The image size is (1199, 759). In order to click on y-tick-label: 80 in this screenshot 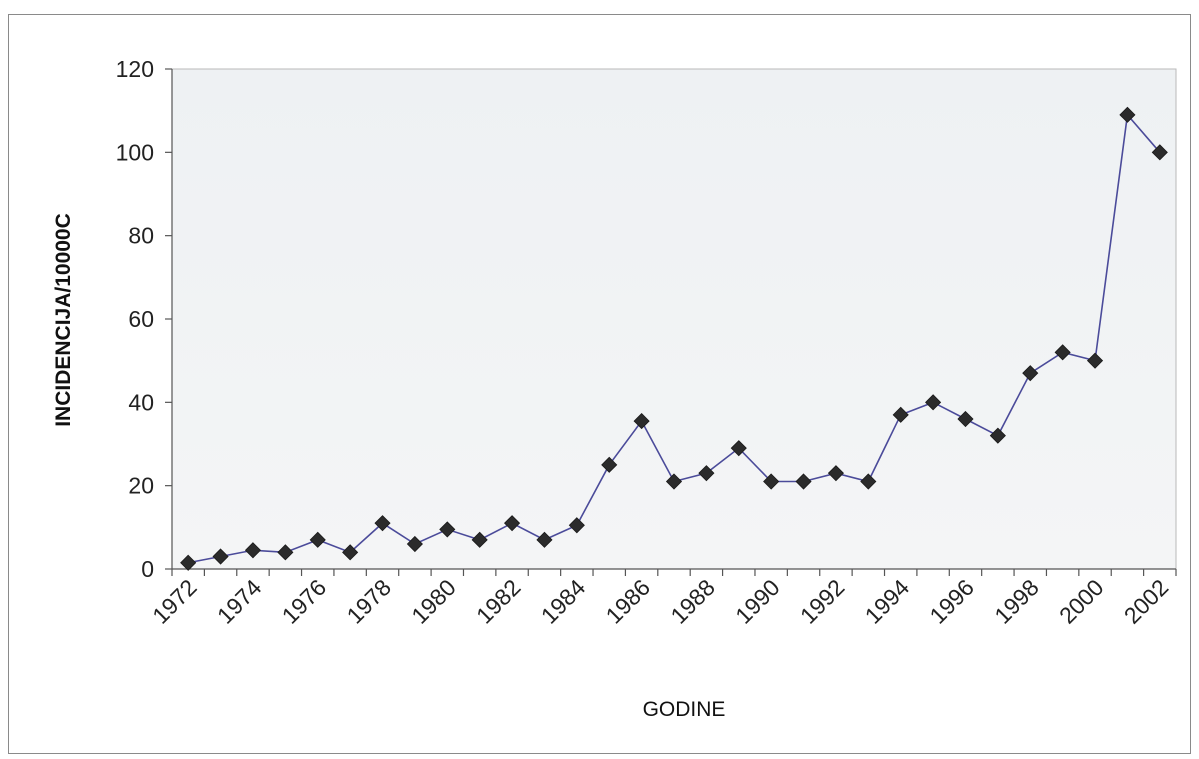, I will do `click(141, 236)`.